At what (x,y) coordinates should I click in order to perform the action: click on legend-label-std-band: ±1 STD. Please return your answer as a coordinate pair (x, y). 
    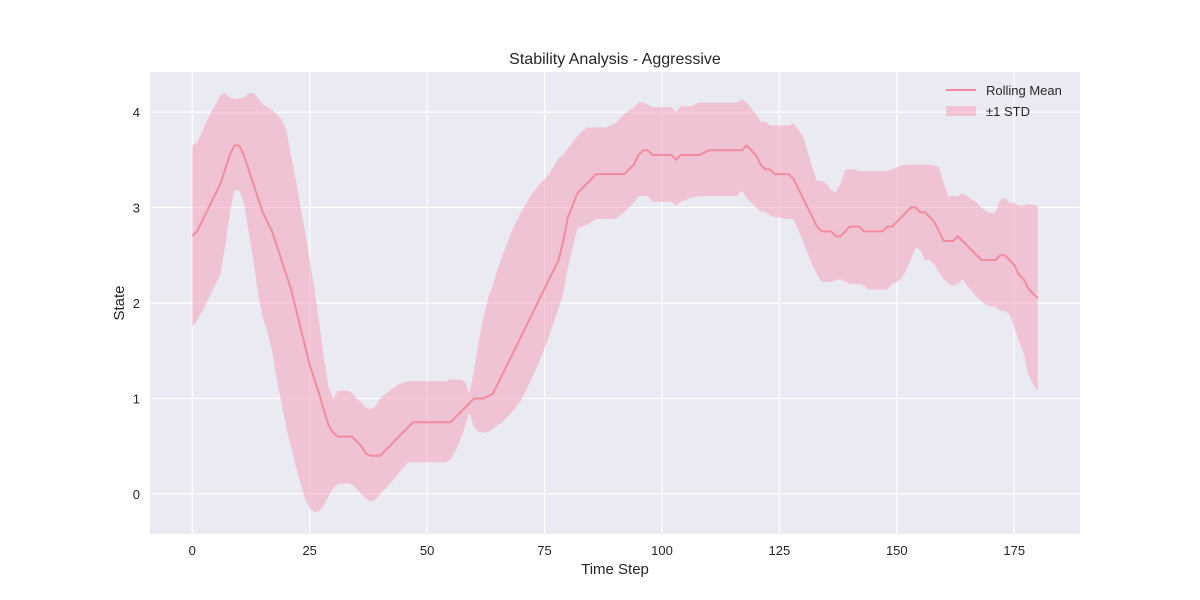
    Looking at the image, I should click on (1008, 111).